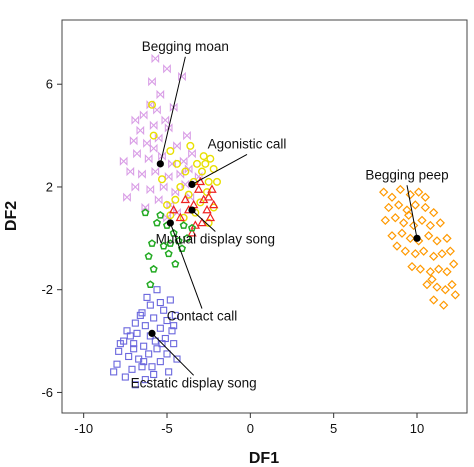  Describe the element at coordinates (47, 289) in the screenshot. I see `y-tick-label: -2` at that location.